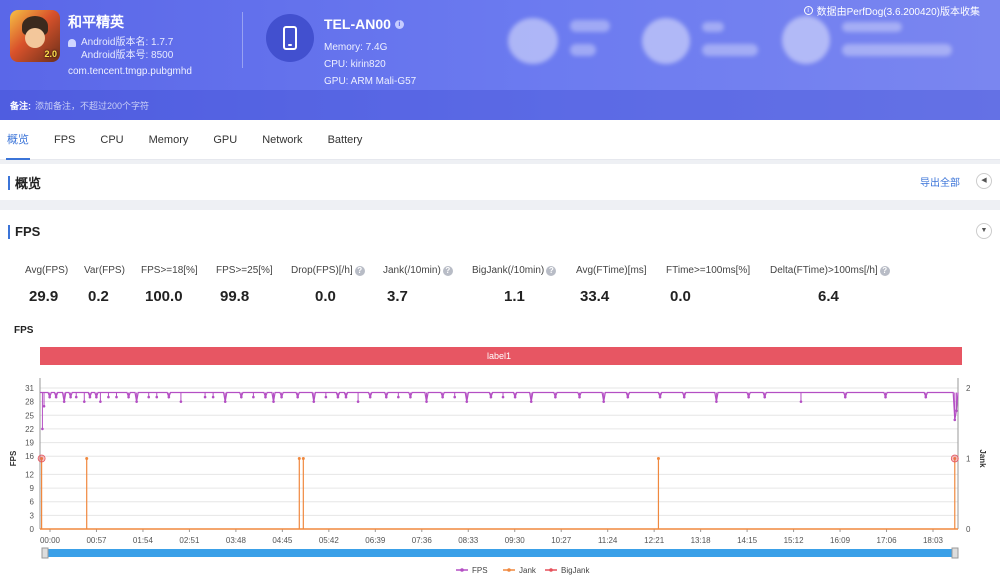 This screenshot has width=1000, height=578. I want to click on export-all-link: 导出全部, so click(940, 183).